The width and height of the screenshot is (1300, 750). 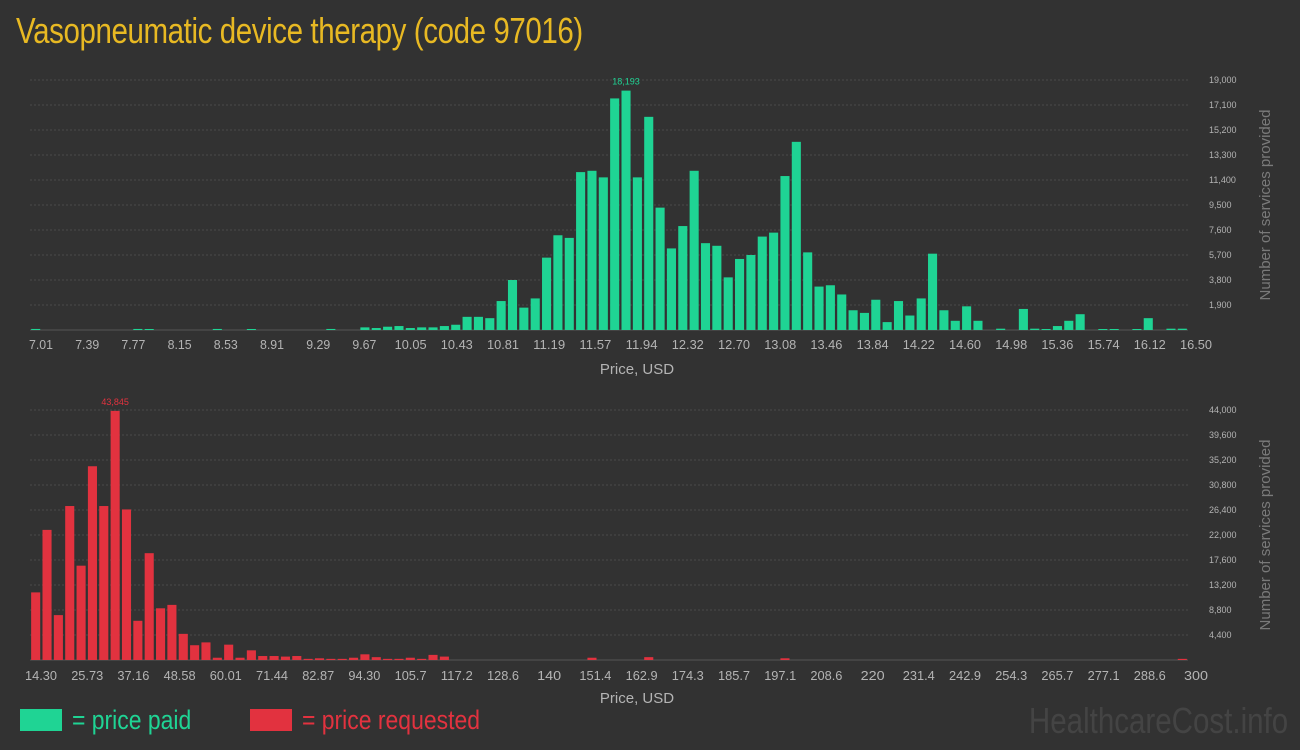 I want to click on x-tick-label: 11.94, so click(x=642, y=344).